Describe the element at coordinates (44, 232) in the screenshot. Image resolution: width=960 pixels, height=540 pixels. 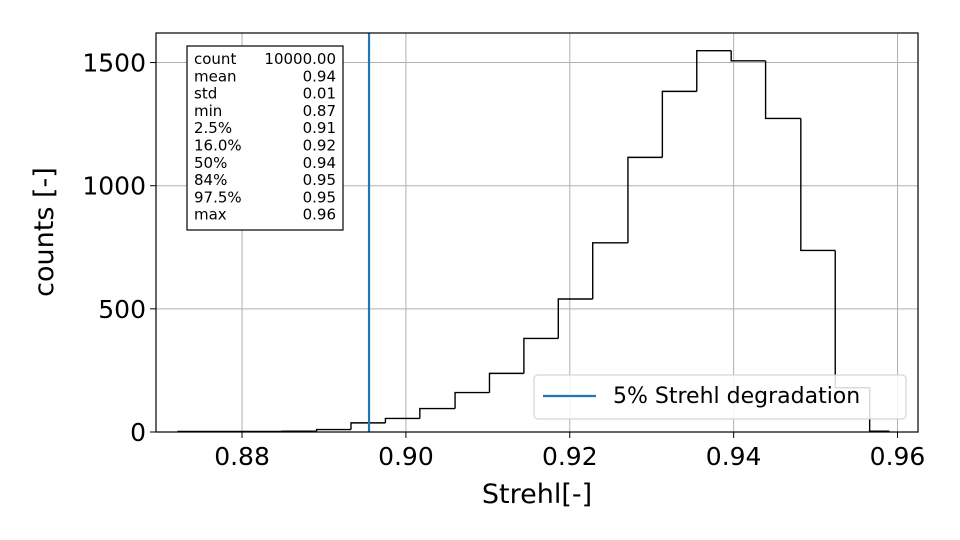
I see `y-axis-label: counts [-]` at that location.